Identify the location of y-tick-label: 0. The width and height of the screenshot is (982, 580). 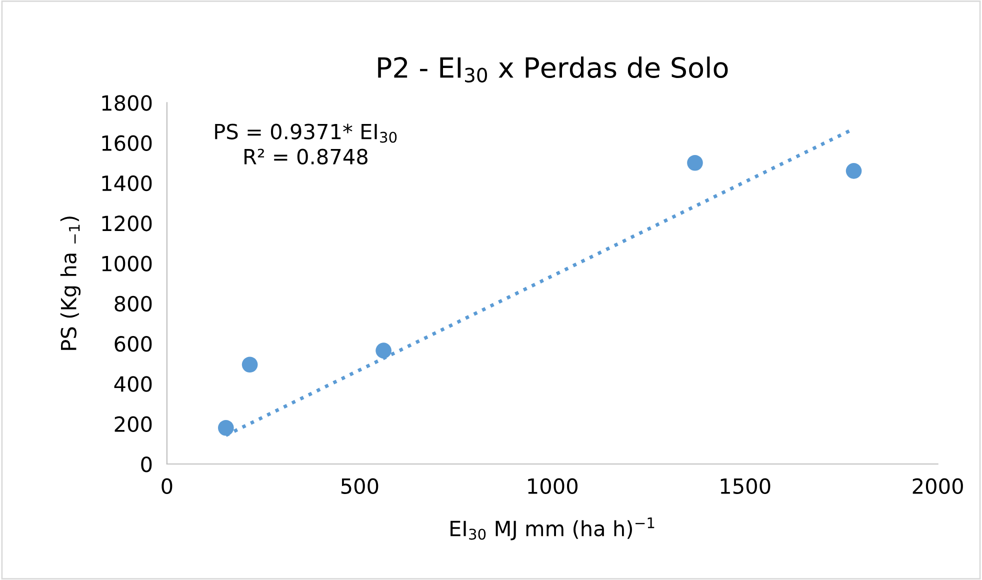
(146, 464).